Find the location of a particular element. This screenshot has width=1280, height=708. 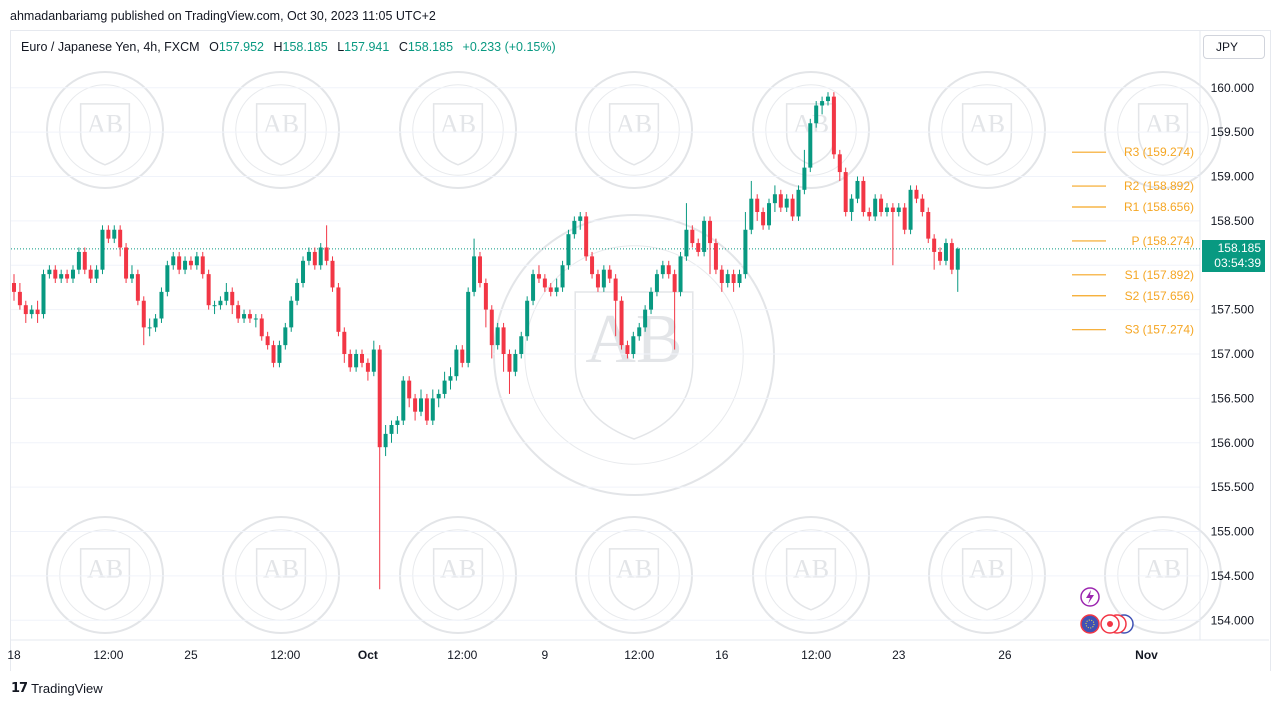

price-tick-label: 157.000 is located at coordinates (1233, 354).